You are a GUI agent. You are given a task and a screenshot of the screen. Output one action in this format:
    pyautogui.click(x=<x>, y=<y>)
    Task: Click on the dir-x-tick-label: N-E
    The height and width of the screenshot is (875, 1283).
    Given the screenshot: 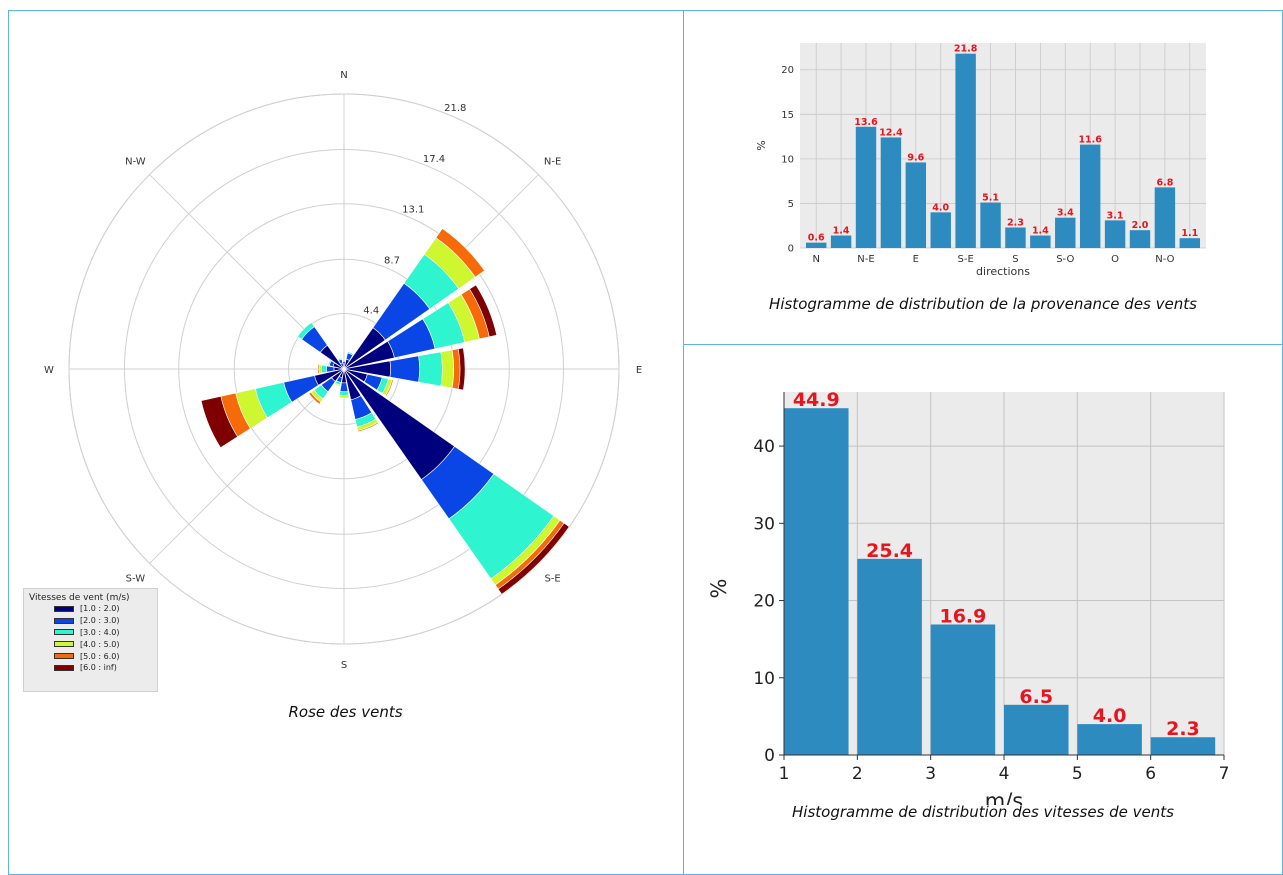 What is the action you would take?
    pyautogui.click(x=865, y=259)
    